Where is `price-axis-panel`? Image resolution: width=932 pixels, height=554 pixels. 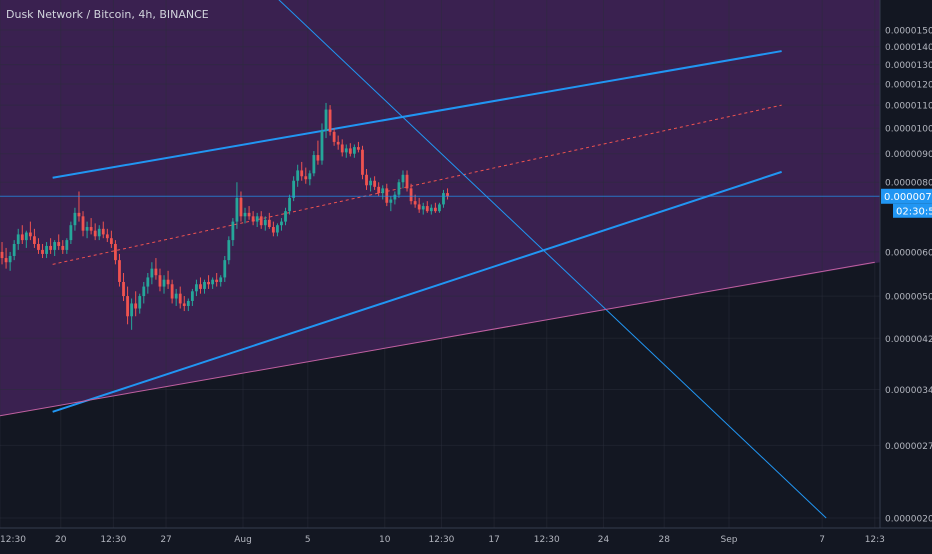
price-axis-panel is located at coordinates (906, 264).